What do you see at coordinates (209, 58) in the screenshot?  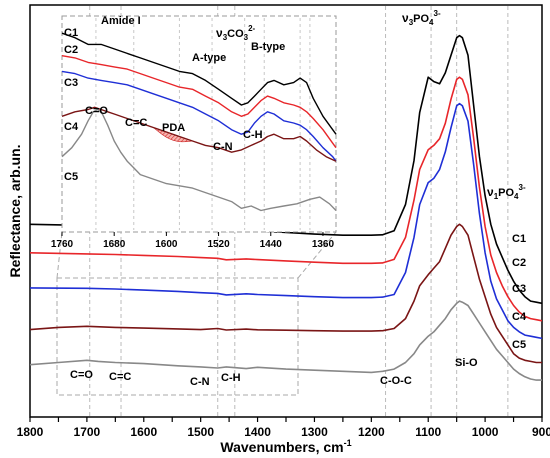 I see `a-type-label: A-type` at bounding box center [209, 58].